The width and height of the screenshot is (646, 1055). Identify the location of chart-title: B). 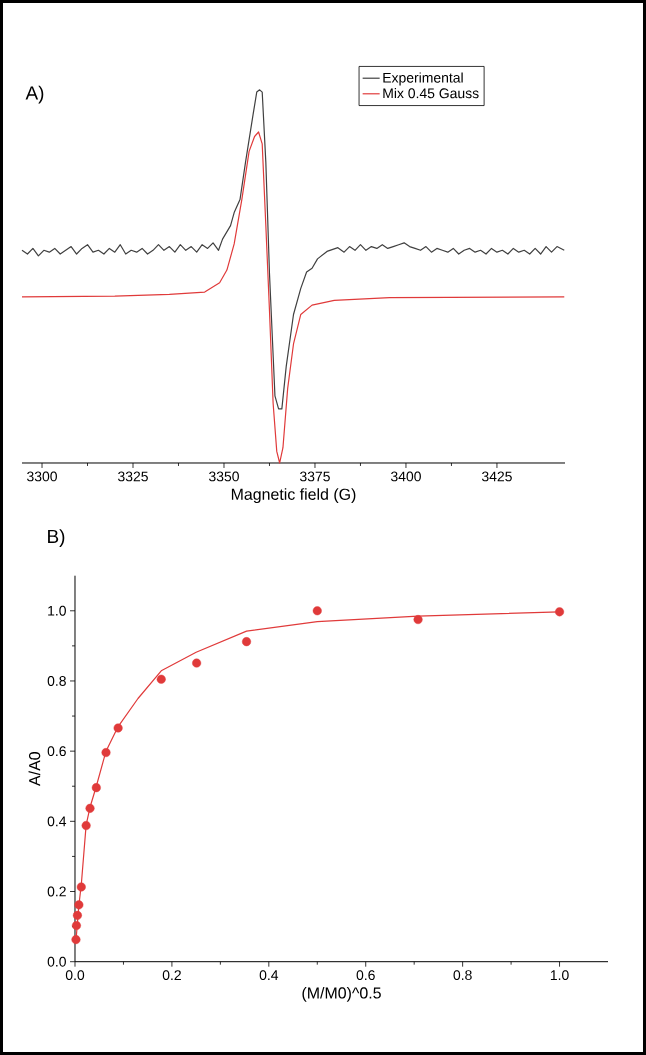
(56, 538).